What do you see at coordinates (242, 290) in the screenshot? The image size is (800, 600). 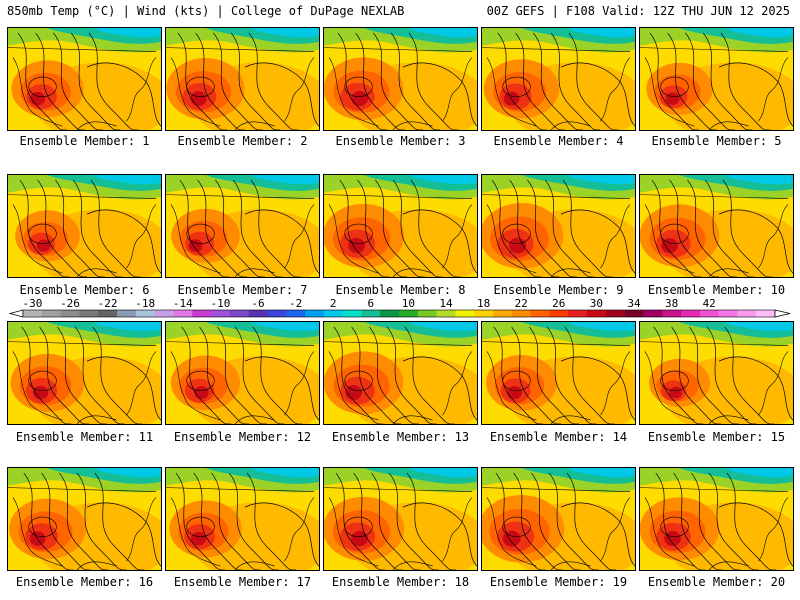 I see `ensemble-member-label: Ensemble Member: 7` at bounding box center [242, 290].